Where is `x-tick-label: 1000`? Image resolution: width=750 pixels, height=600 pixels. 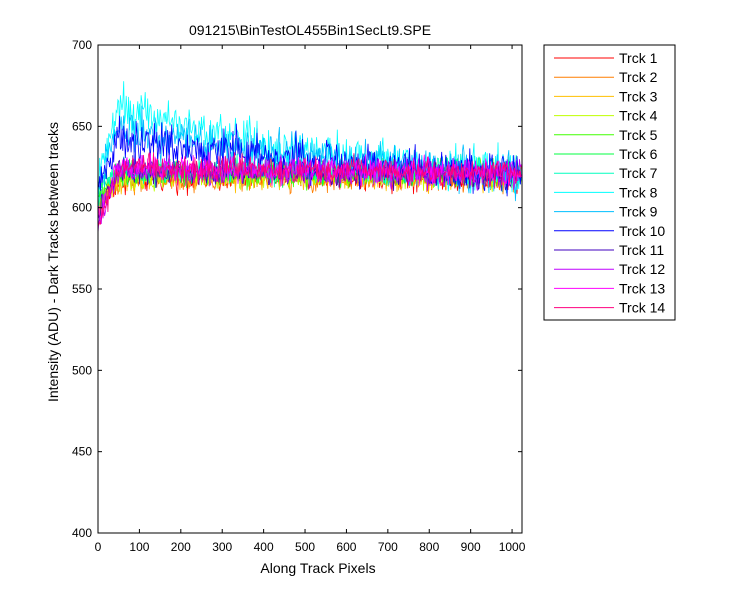 x-tick-label: 1000 is located at coordinates (512, 547).